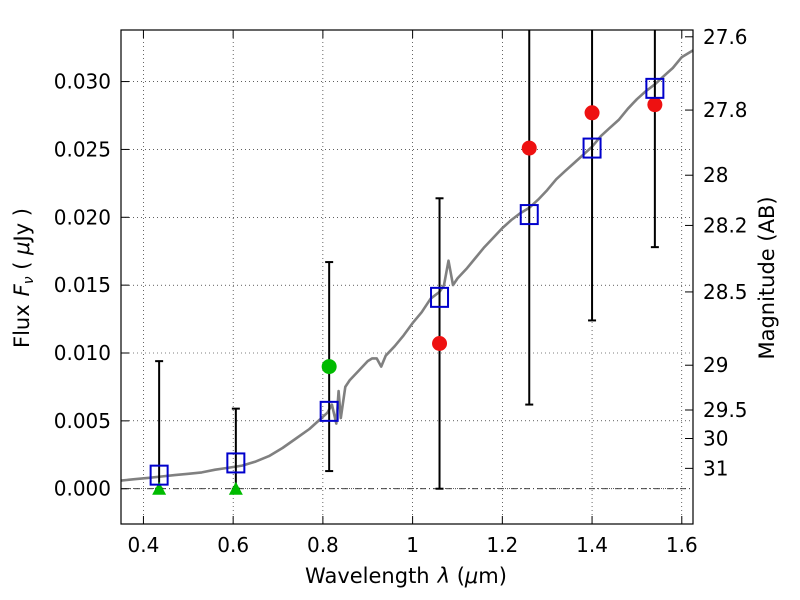 Image resolution: width=800 pixels, height=600 pixels. I want to click on y2-tick-label: 29, so click(715, 365).